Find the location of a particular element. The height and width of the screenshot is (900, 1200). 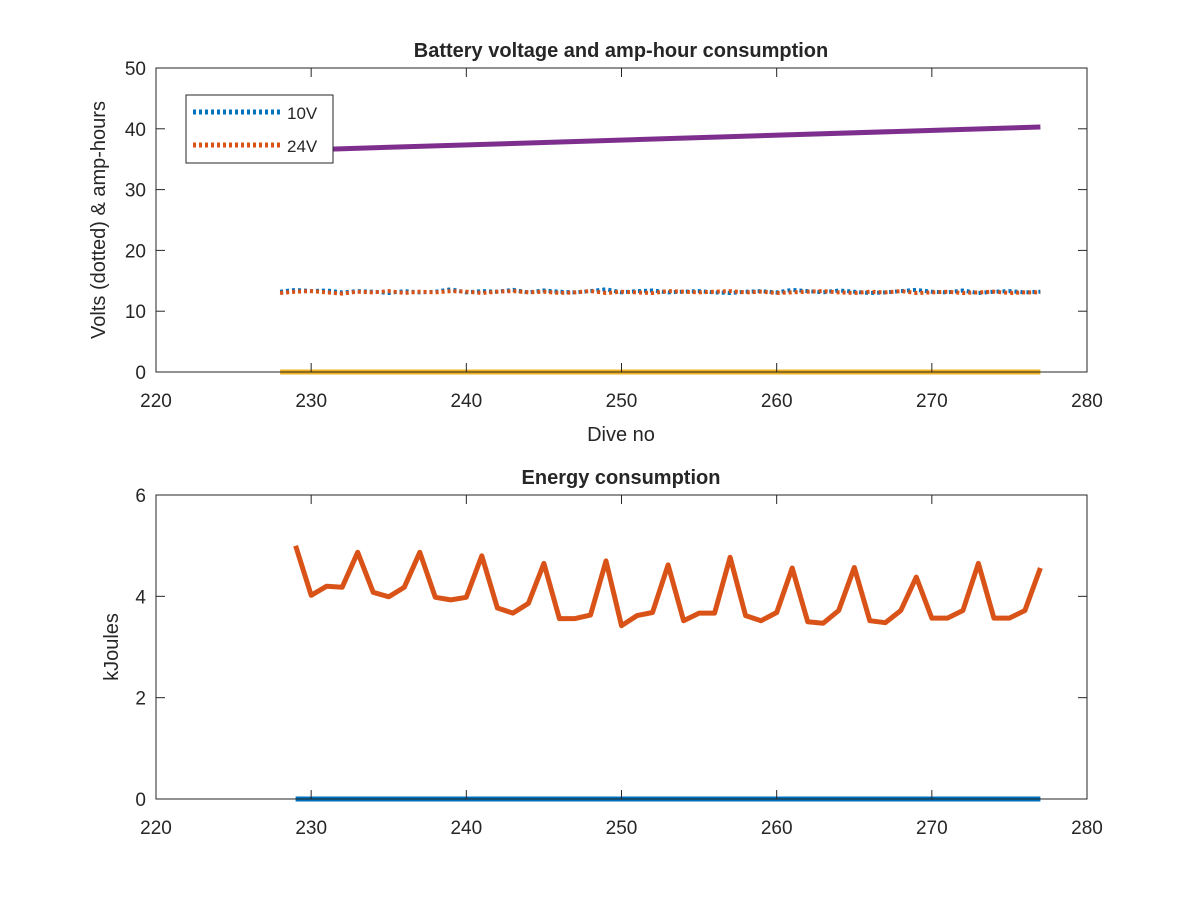

bottom-y-tick-label: 0 is located at coordinates (140, 800).